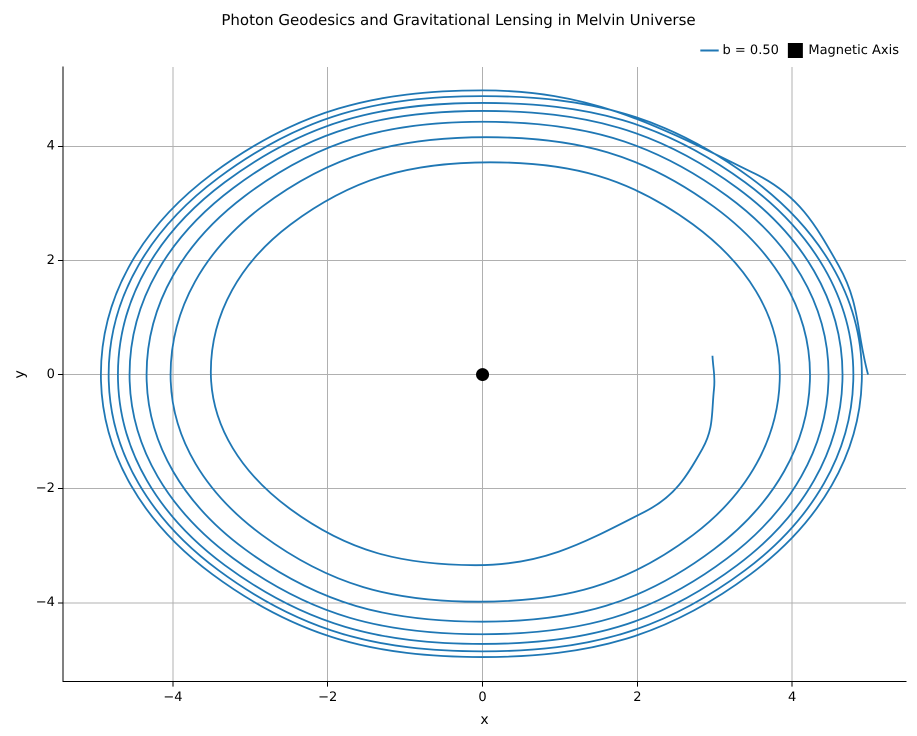 This screenshot has height=736, width=917. Describe the element at coordinates (328, 697) in the screenshot. I see `x-tick-label: −2` at that location.